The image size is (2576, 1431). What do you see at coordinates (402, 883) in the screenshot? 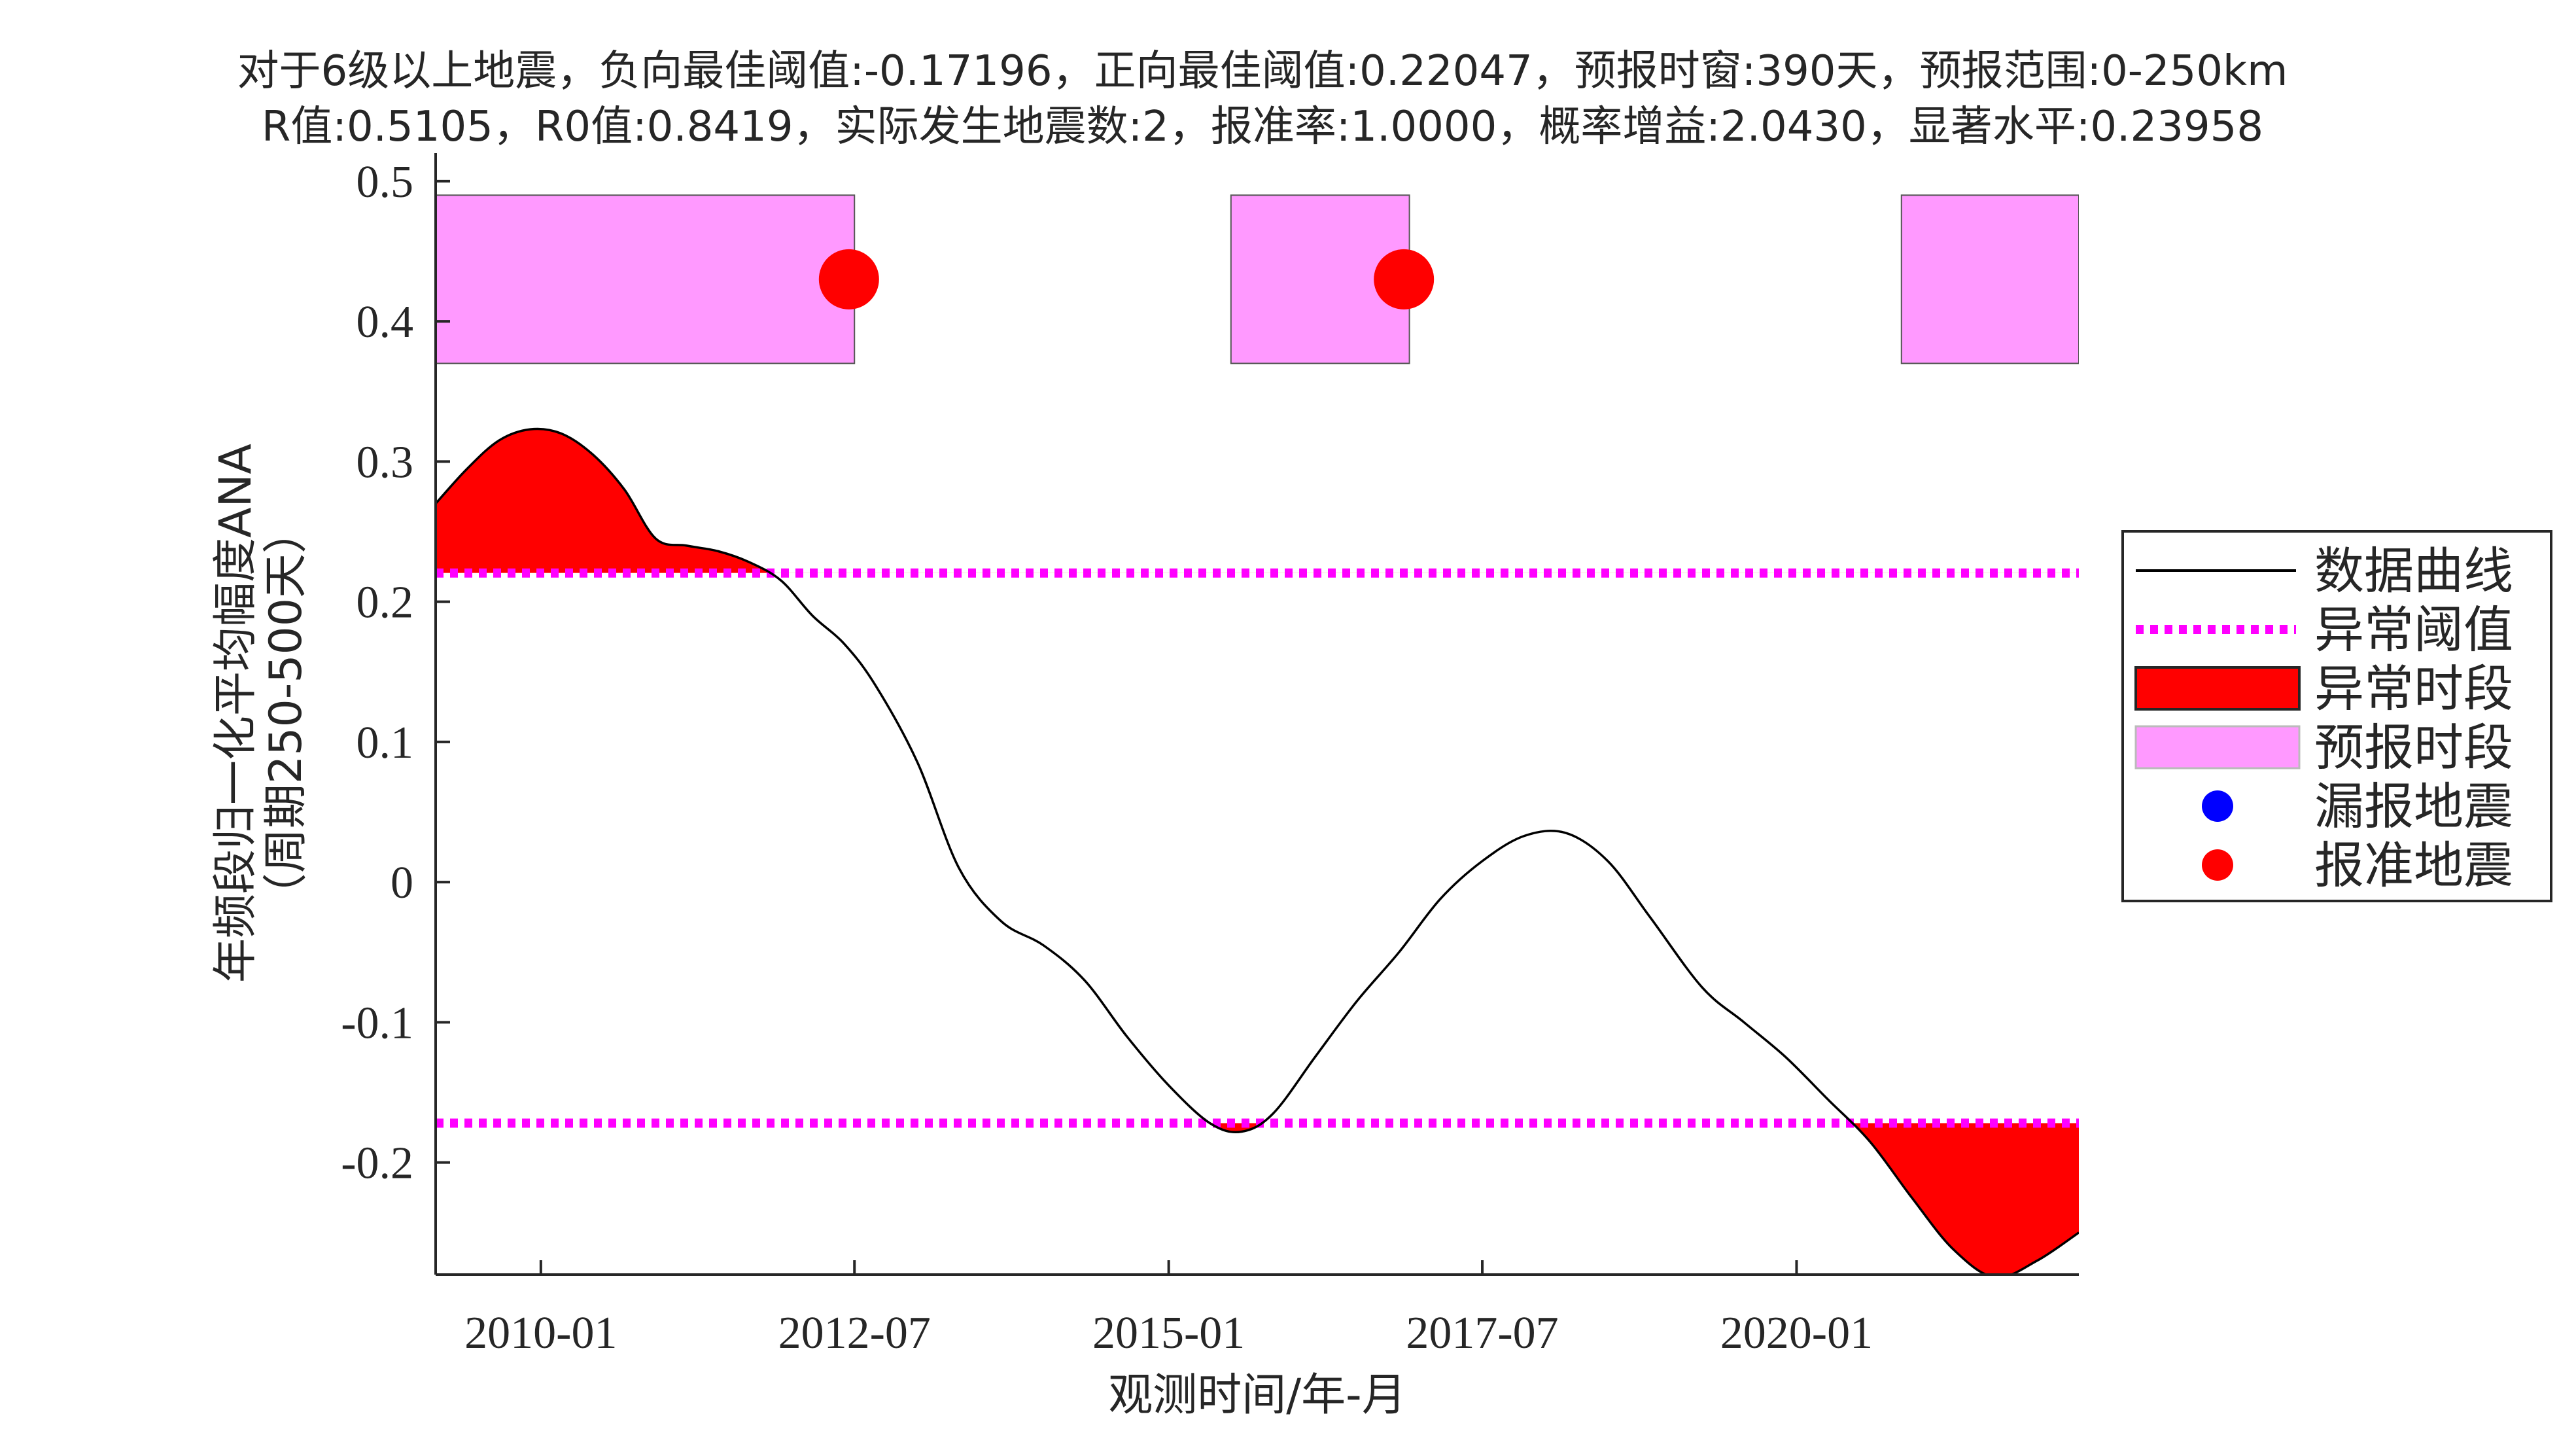
I see `y-tick-label: 0` at bounding box center [402, 883].